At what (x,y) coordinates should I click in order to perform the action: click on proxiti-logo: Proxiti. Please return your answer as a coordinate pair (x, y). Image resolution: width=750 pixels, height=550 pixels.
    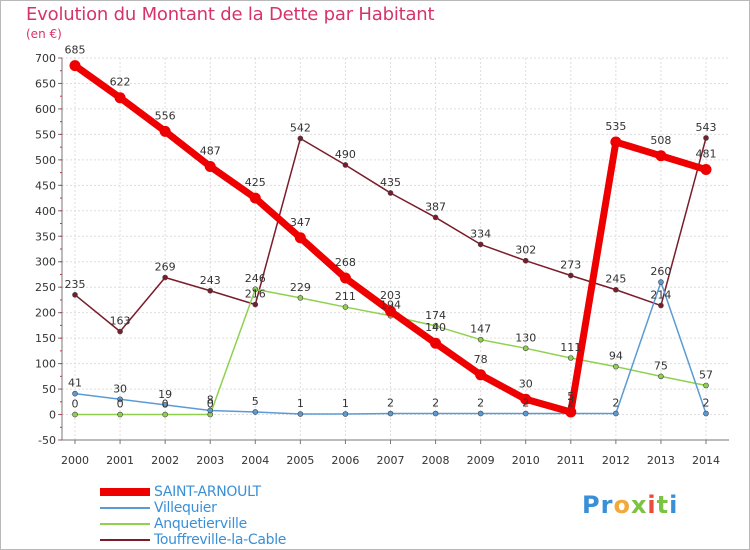
    Looking at the image, I should click on (630, 505).